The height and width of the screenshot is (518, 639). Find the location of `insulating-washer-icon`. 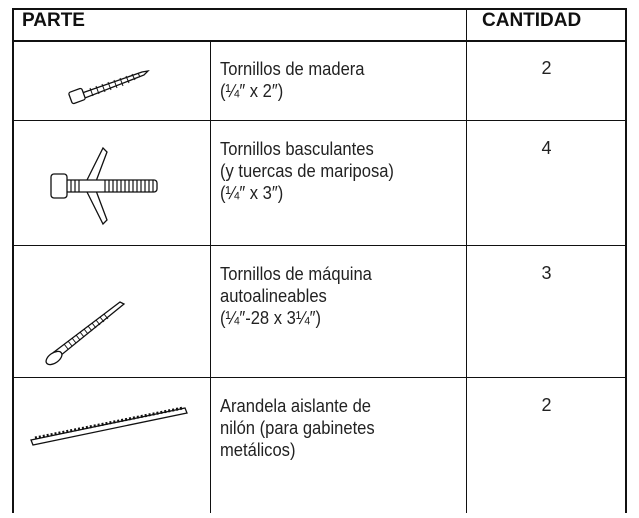

insulating-washer-icon is located at coordinates (109, 426).